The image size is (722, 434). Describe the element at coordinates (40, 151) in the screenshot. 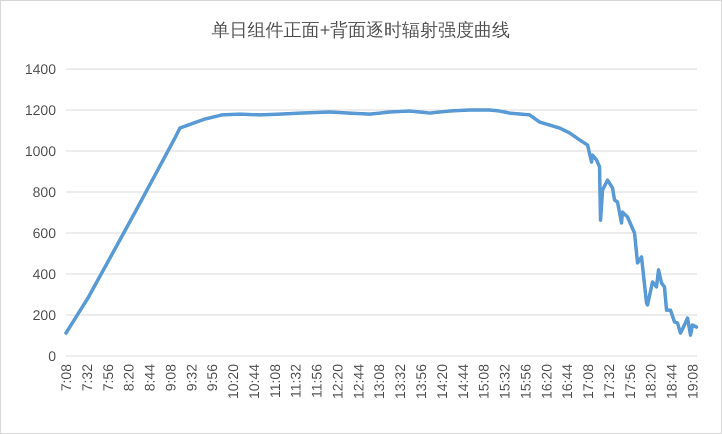

I see `y-tick-label: 1000` at that location.